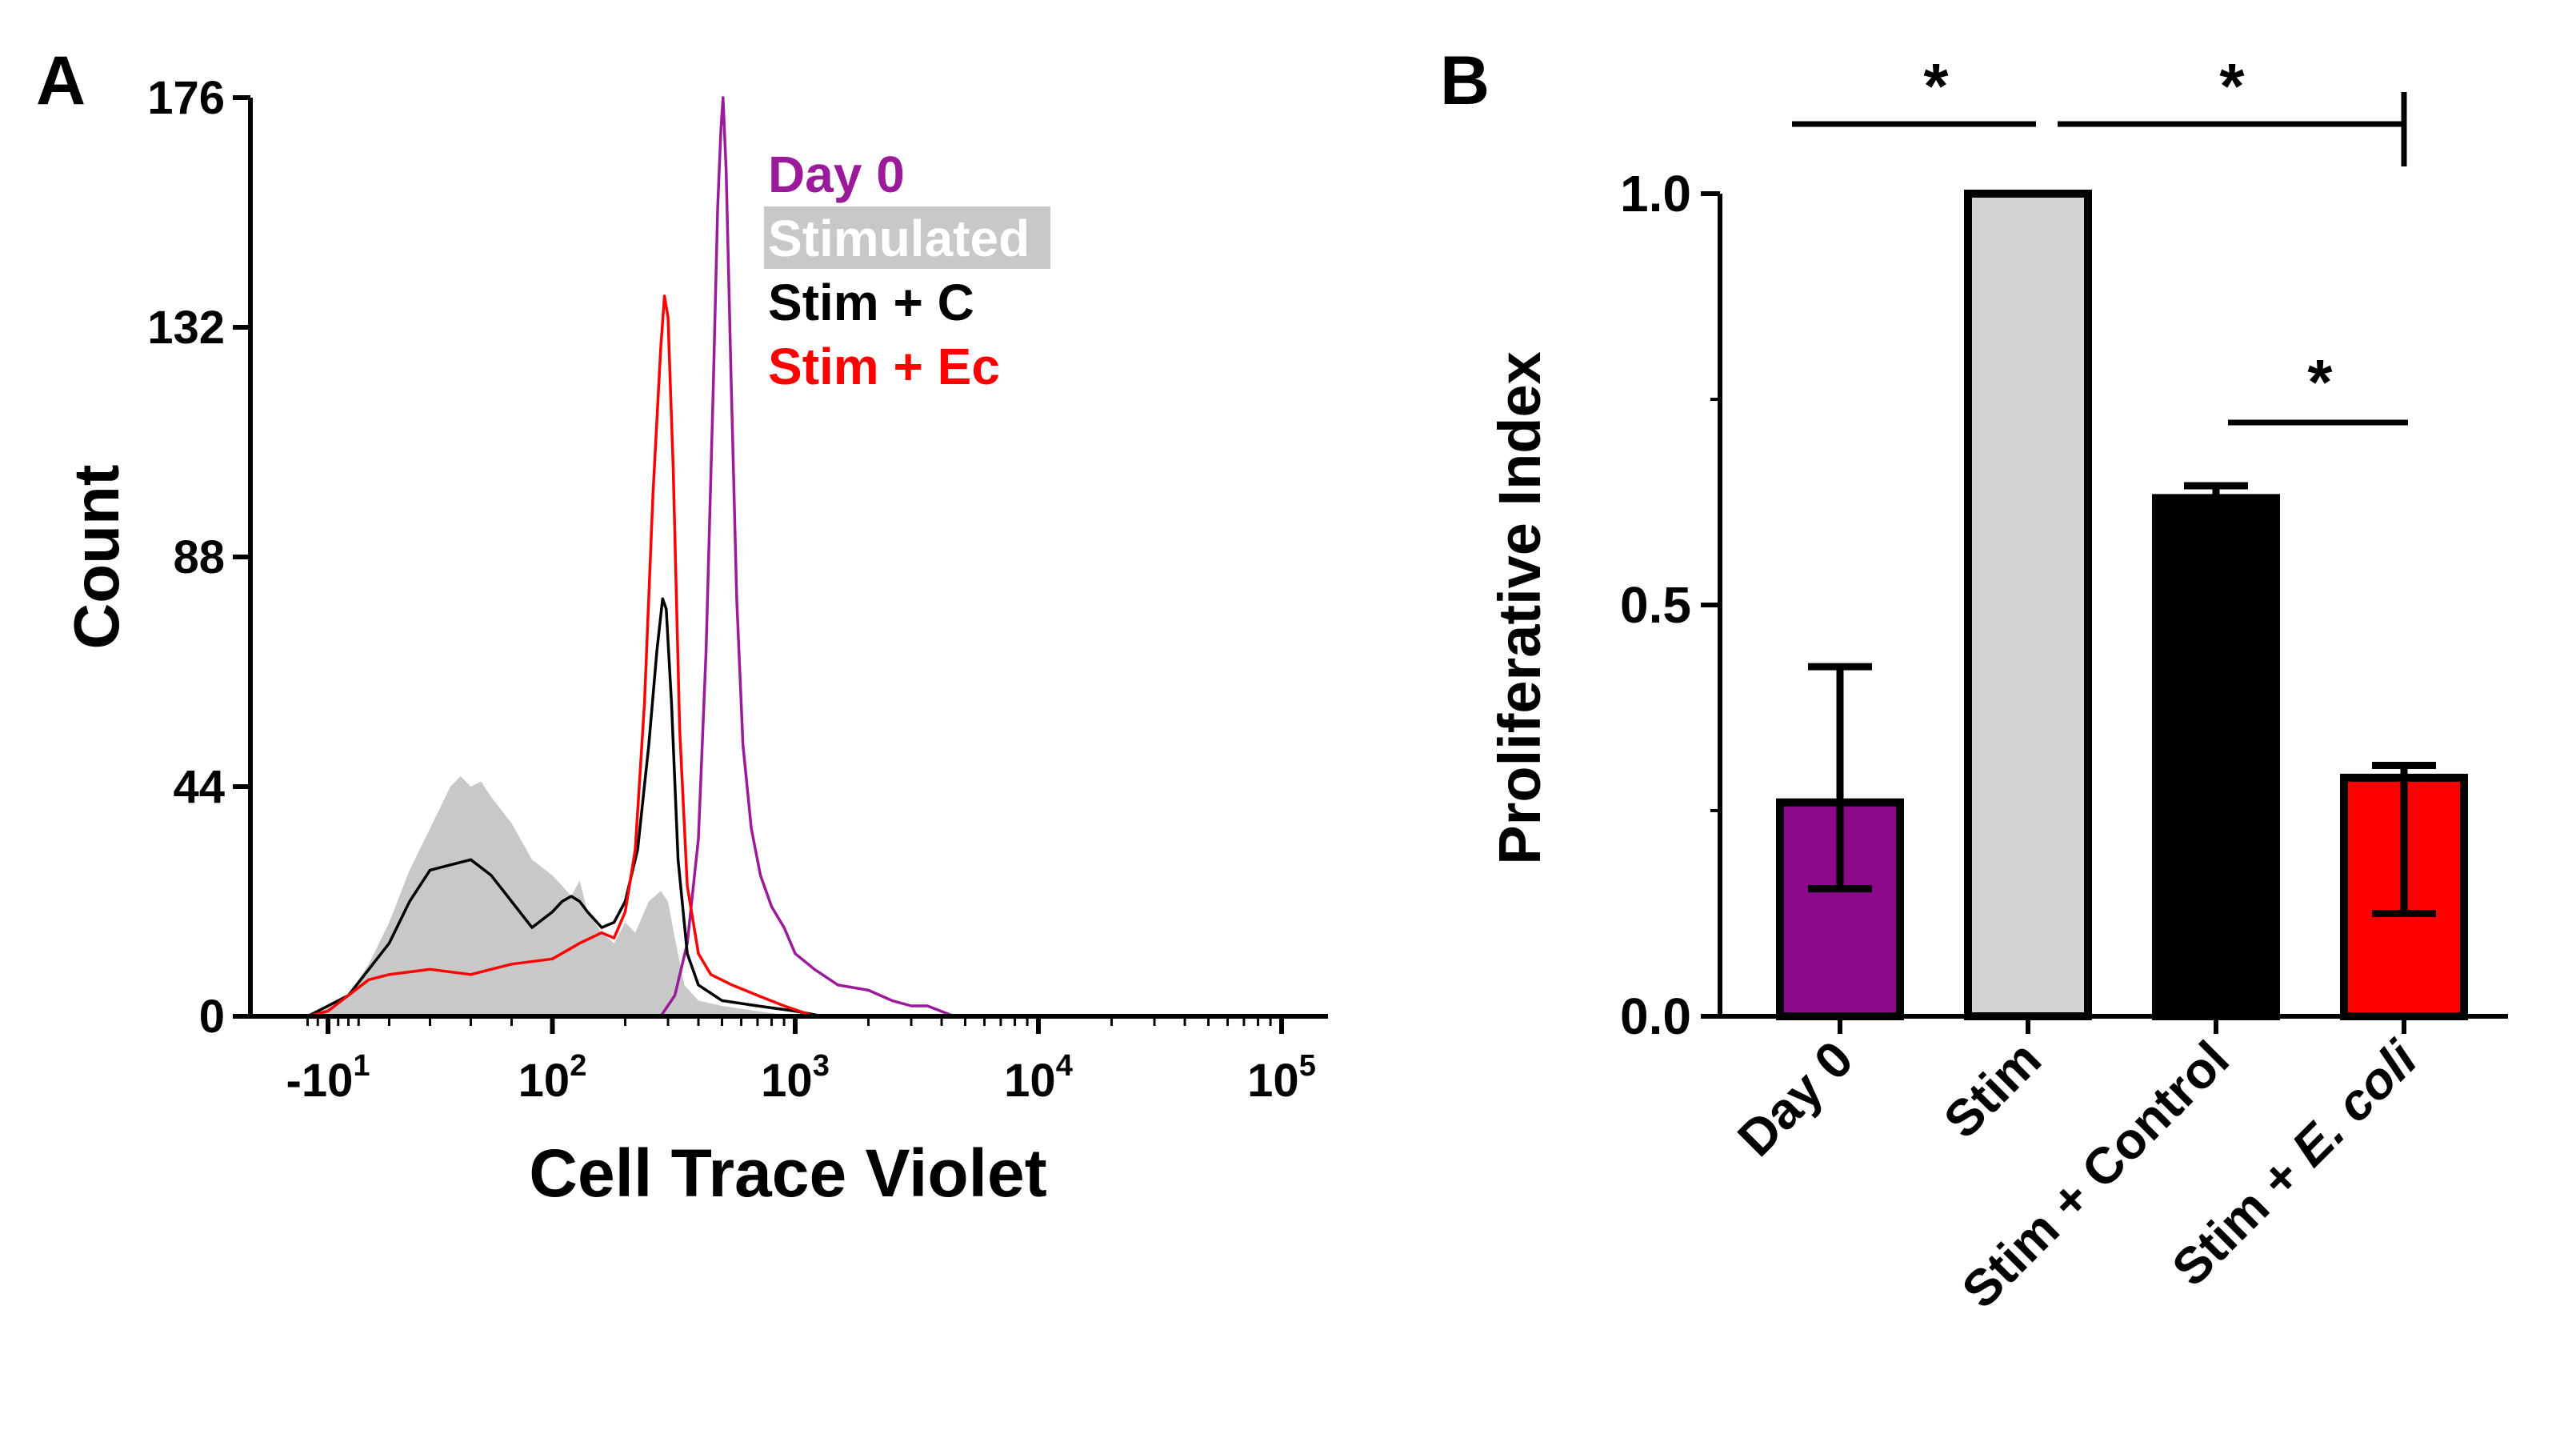  What do you see at coordinates (795, 1078) in the screenshot?
I see `x-tick-label: 10³` at bounding box center [795, 1078].